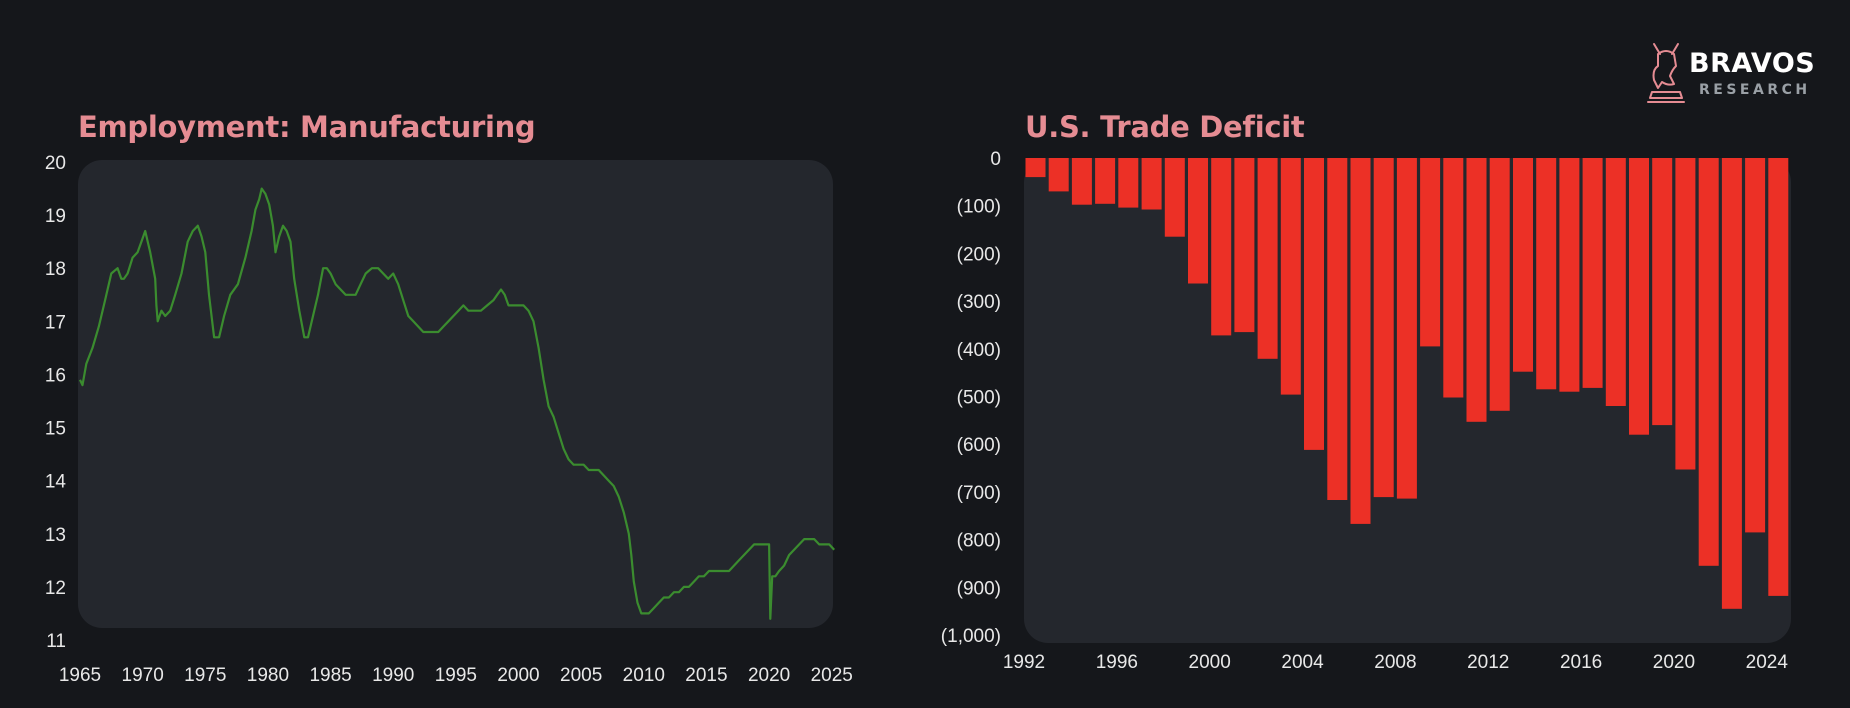 The image size is (1850, 708). Describe the element at coordinates (979, 541) in the screenshot. I see `trade-deficit-y-tick-label: (800)` at that location.